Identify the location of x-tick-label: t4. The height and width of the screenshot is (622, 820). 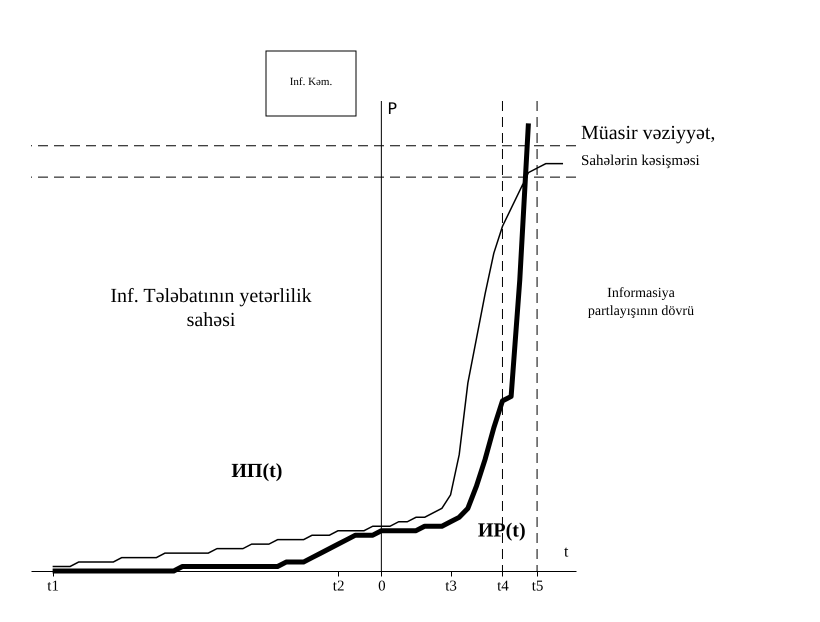
(503, 586).